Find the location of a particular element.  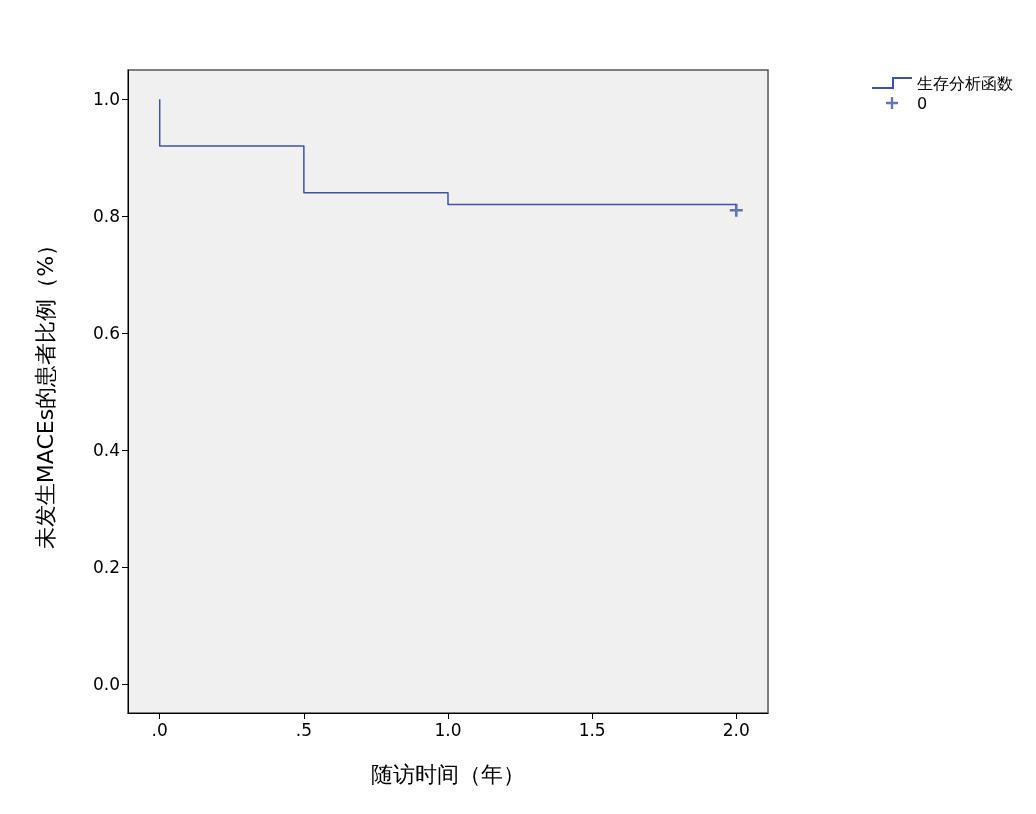

x-tick-label: 2.0 is located at coordinates (736, 729).